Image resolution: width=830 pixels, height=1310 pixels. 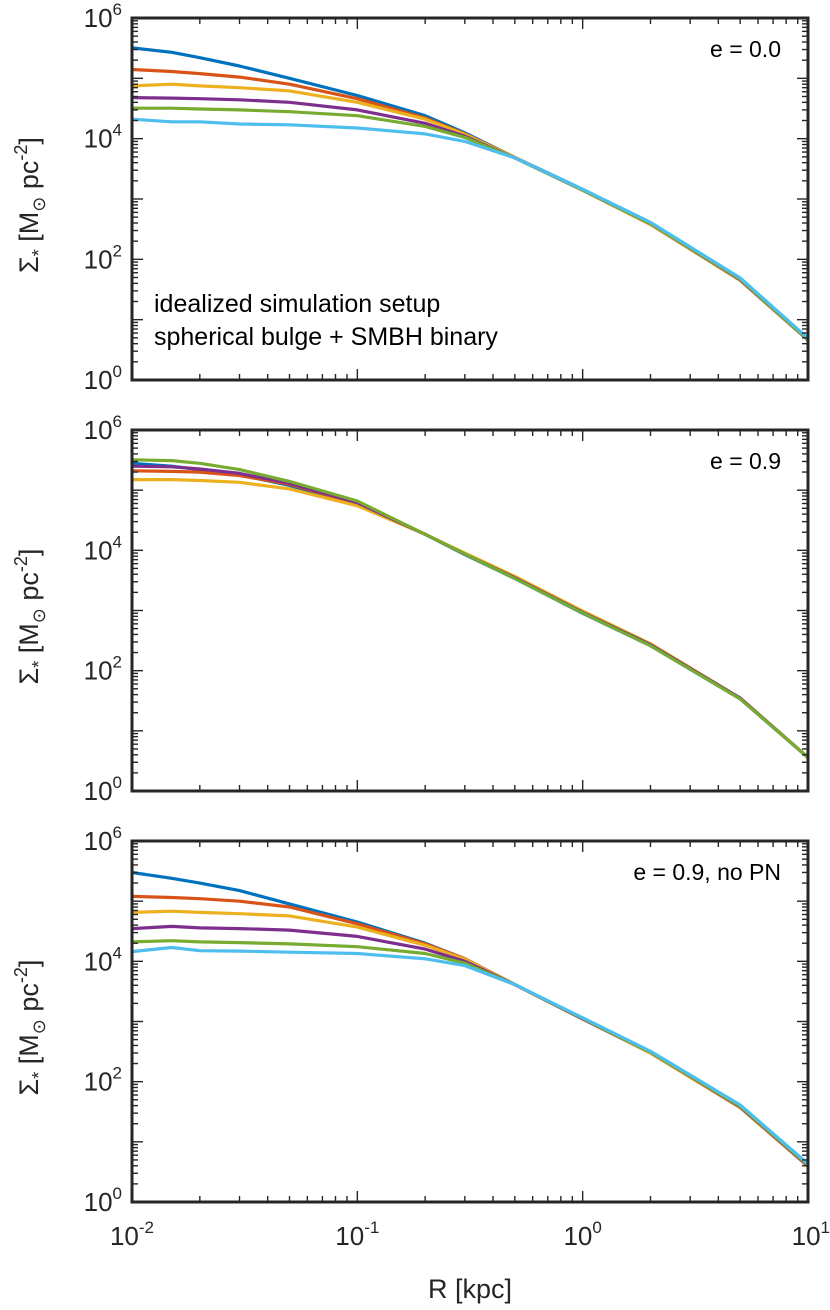 What do you see at coordinates (297, 304) in the screenshot?
I see `panel-note-line: idealized simulation setup` at bounding box center [297, 304].